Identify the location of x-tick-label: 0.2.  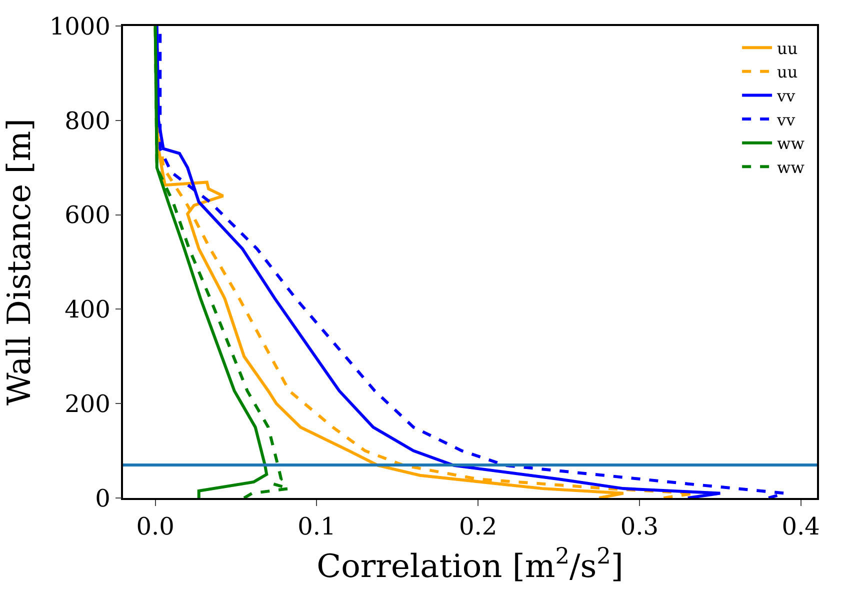
(478, 526).